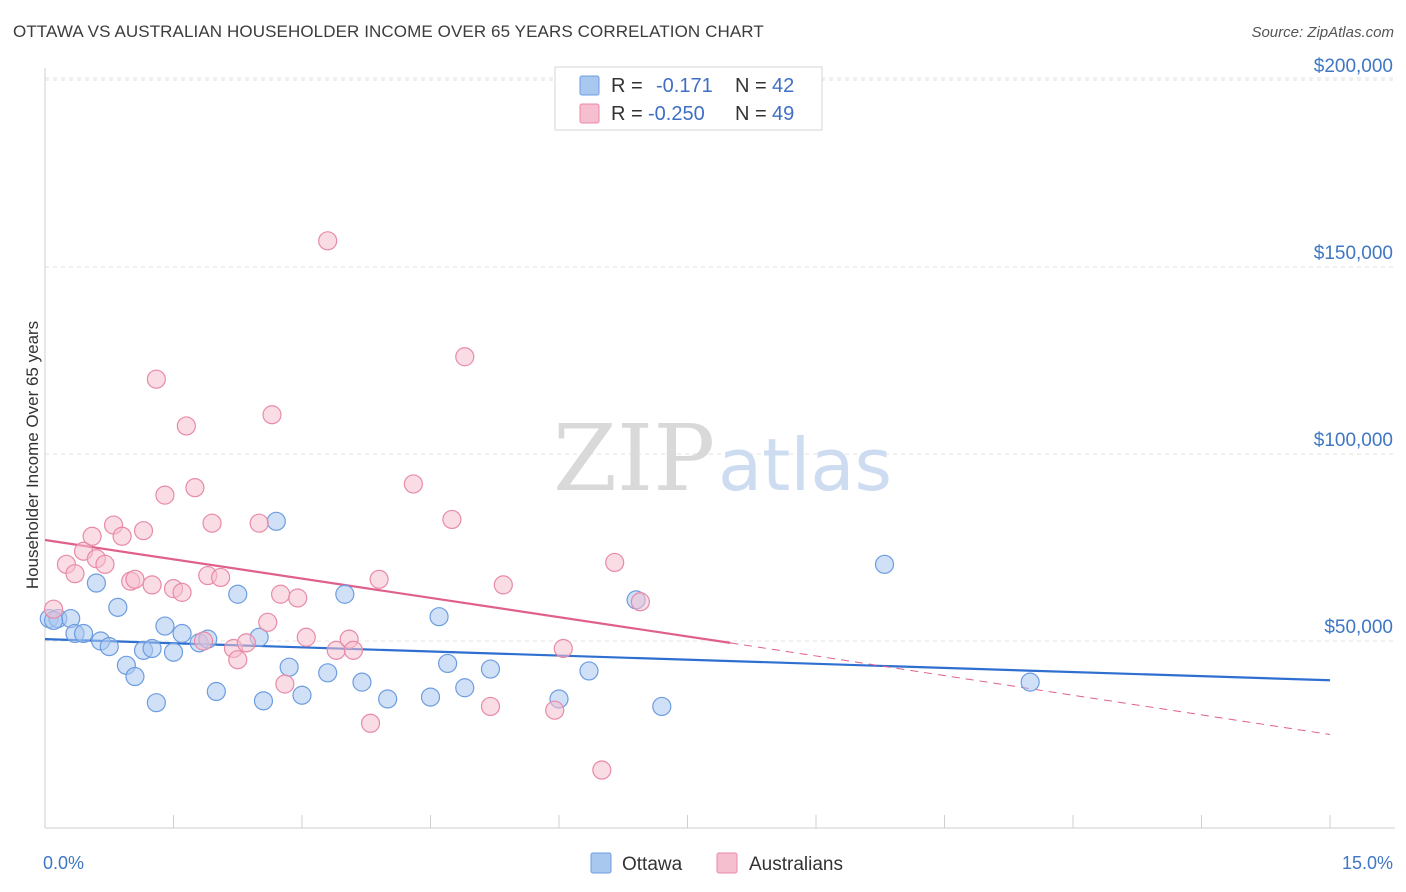 The image size is (1406, 892). What do you see at coordinates (589, 113) in the screenshot?
I see `legend-swatch-australians` at bounding box center [589, 113].